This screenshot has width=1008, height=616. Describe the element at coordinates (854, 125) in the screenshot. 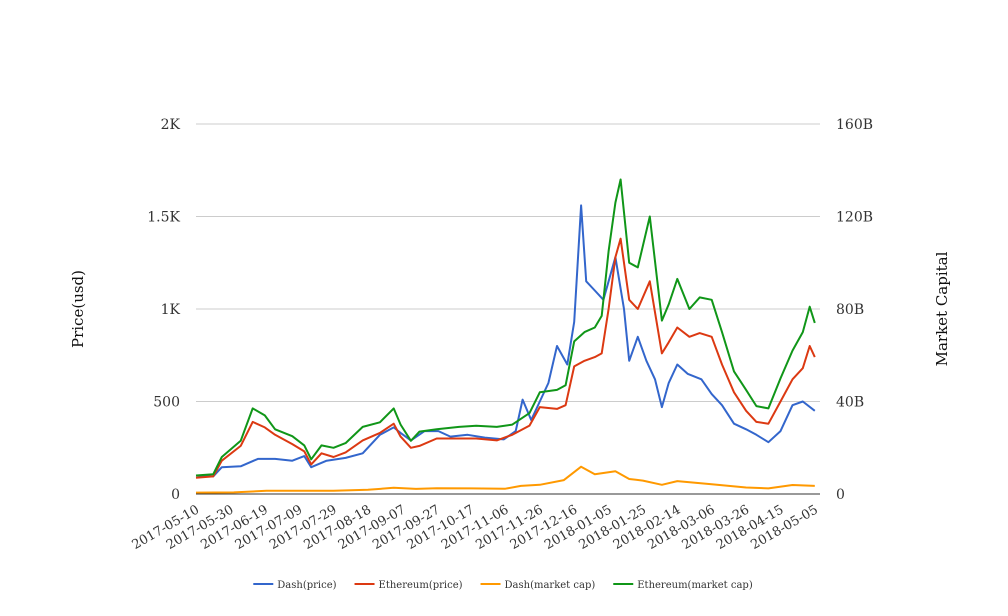

I see `y2-tick-label: 160B` at that location.